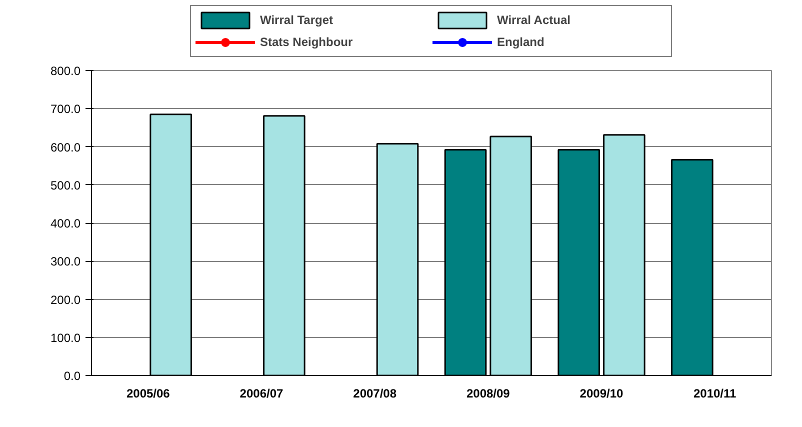 Image resolution: width=802 pixels, height=427 pixels. What do you see at coordinates (488, 393) in the screenshot?
I see `x-tick-label: 2008/09` at bounding box center [488, 393].